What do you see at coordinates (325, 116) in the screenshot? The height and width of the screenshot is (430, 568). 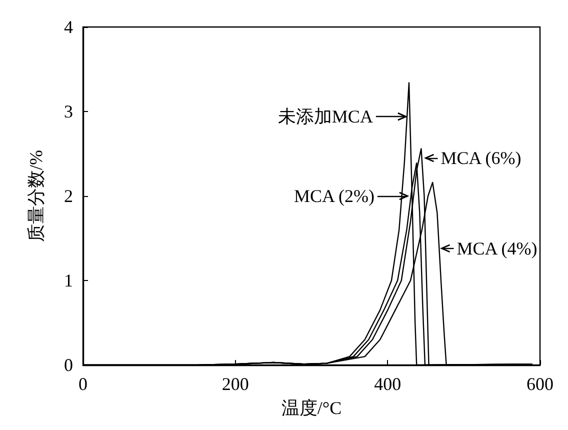 I see `annotation: 未添加MCA` at bounding box center [325, 116].